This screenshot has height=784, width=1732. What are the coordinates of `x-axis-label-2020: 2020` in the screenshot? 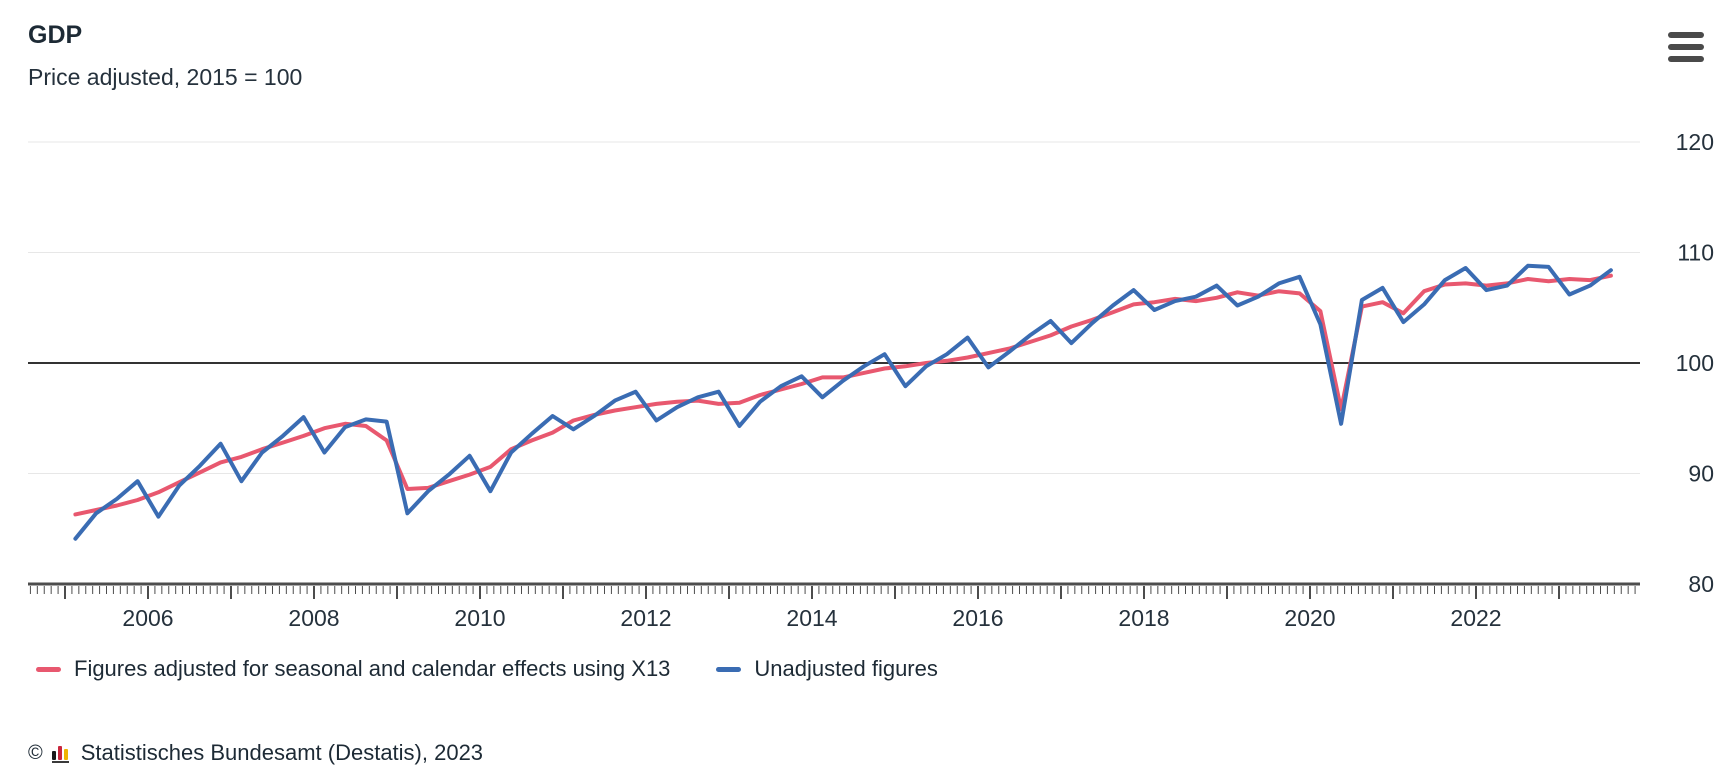 It's located at (1309, 618).